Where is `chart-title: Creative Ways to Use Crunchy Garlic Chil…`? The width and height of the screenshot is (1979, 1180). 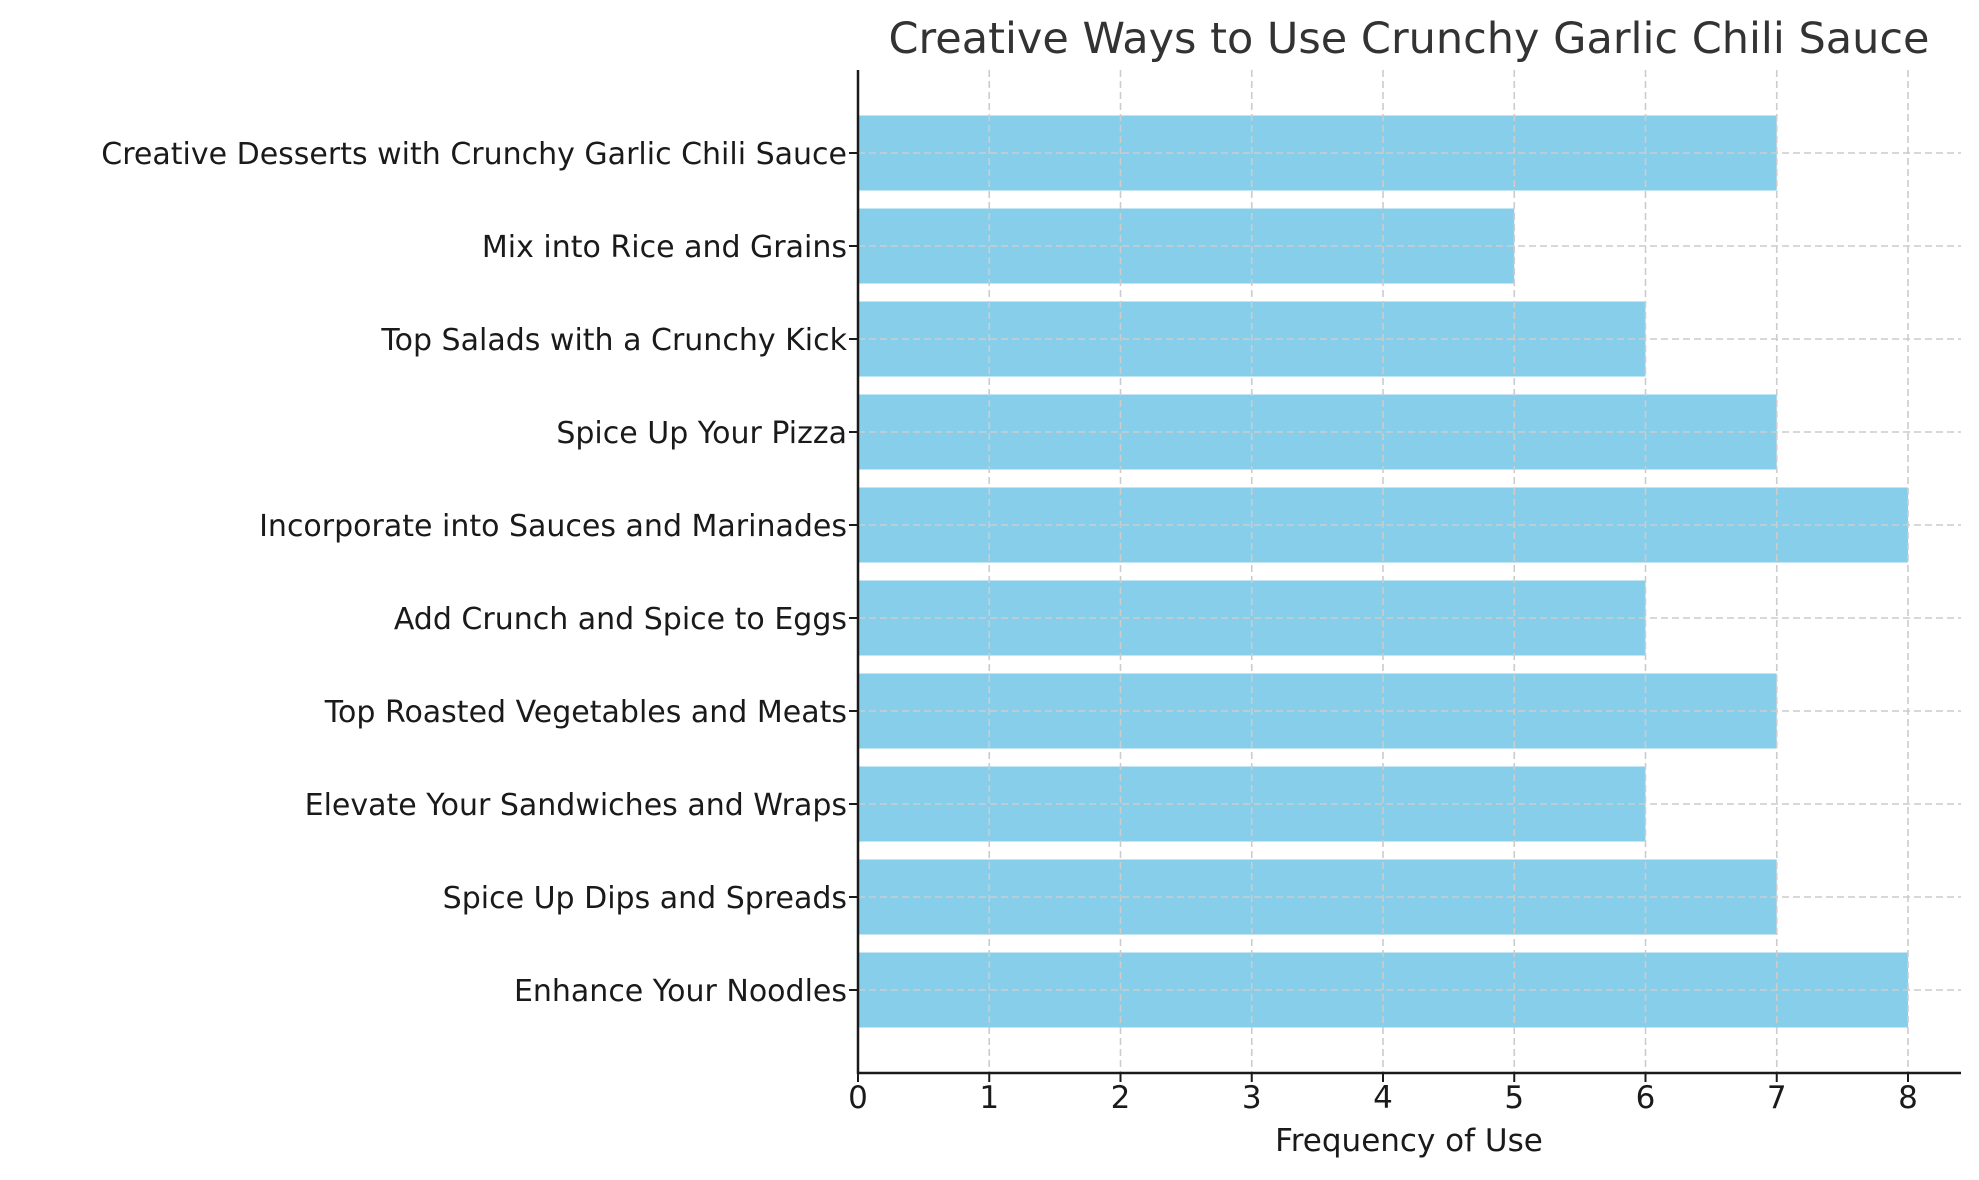
chart-title: Creative Ways to Use Crunchy Garlic Chil… is located at coordinates (1409, 39).